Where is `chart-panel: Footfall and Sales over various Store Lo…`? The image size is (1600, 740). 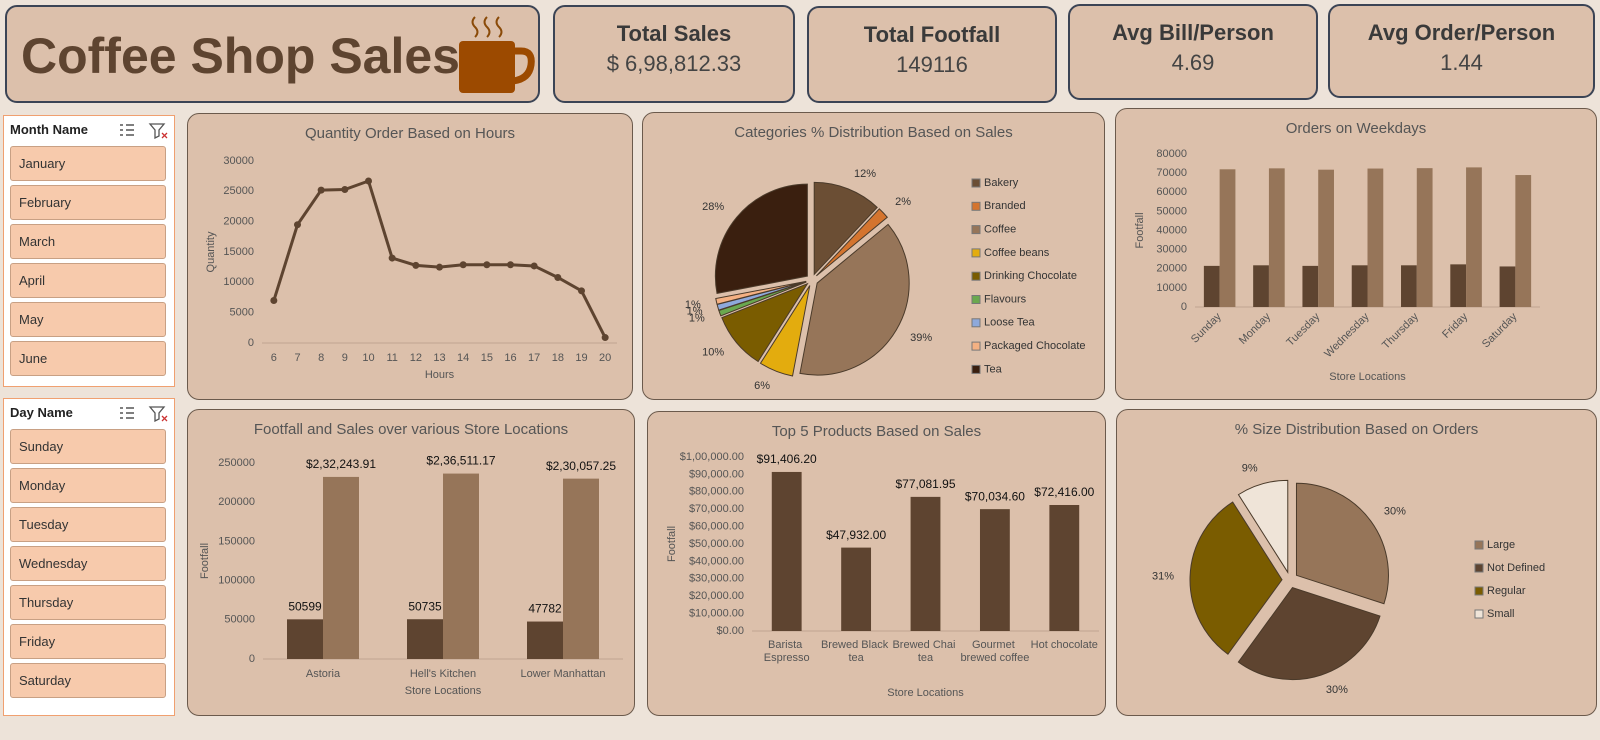 chart-panel: Footfall and Sales over various Store Lo… is located at coordinates (411, 562).